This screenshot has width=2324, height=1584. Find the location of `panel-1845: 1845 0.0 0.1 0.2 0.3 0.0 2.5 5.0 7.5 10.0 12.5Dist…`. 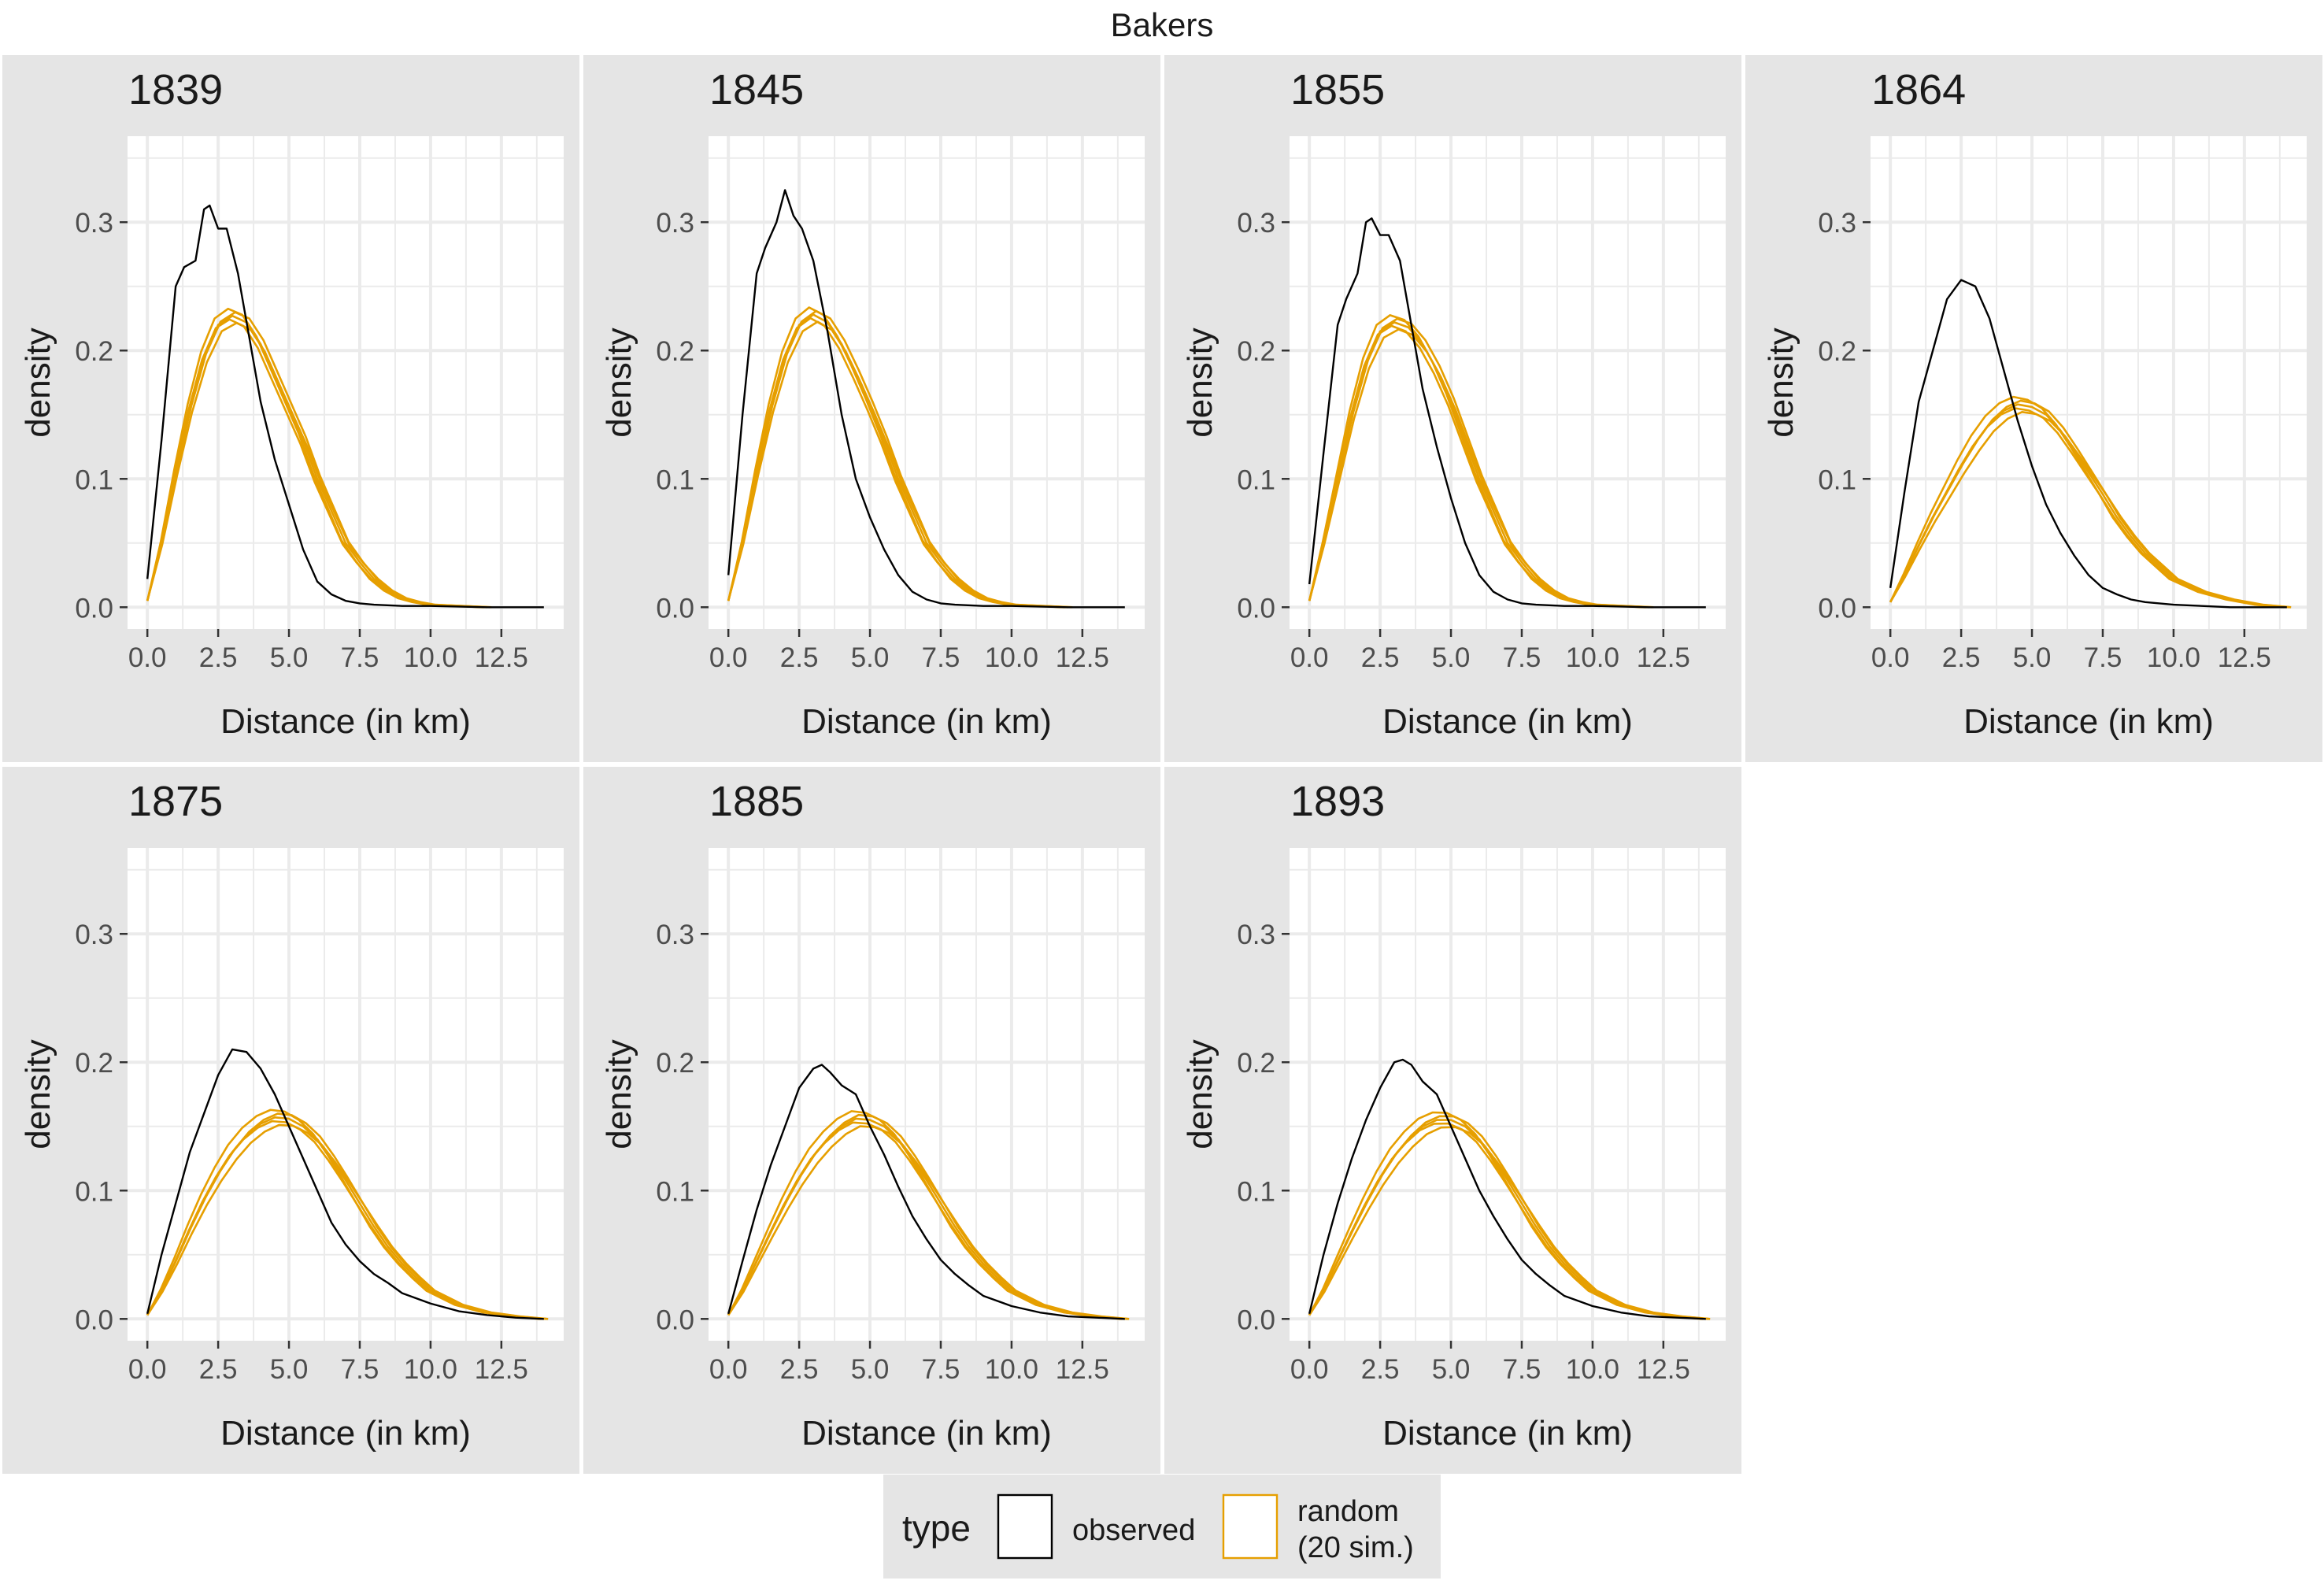

panel-1845: 1845 0.0 0.1 0.2 0.3 0.0 2.5 5.0 7.5 10.0 12.5Dist… is located at coordinates (871, 408).